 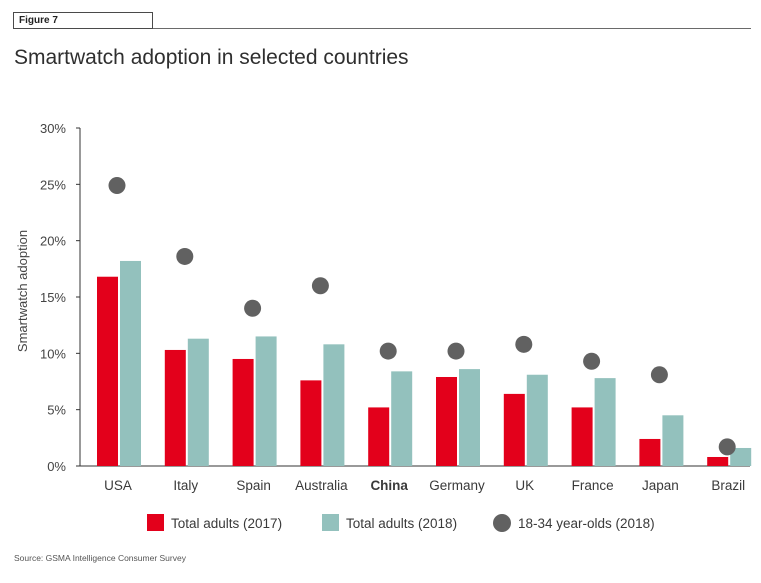 What do you see at coordinates (388, 351) in the screenshot?
I see `dot-18-34-china` at bounding box center [388, 351].